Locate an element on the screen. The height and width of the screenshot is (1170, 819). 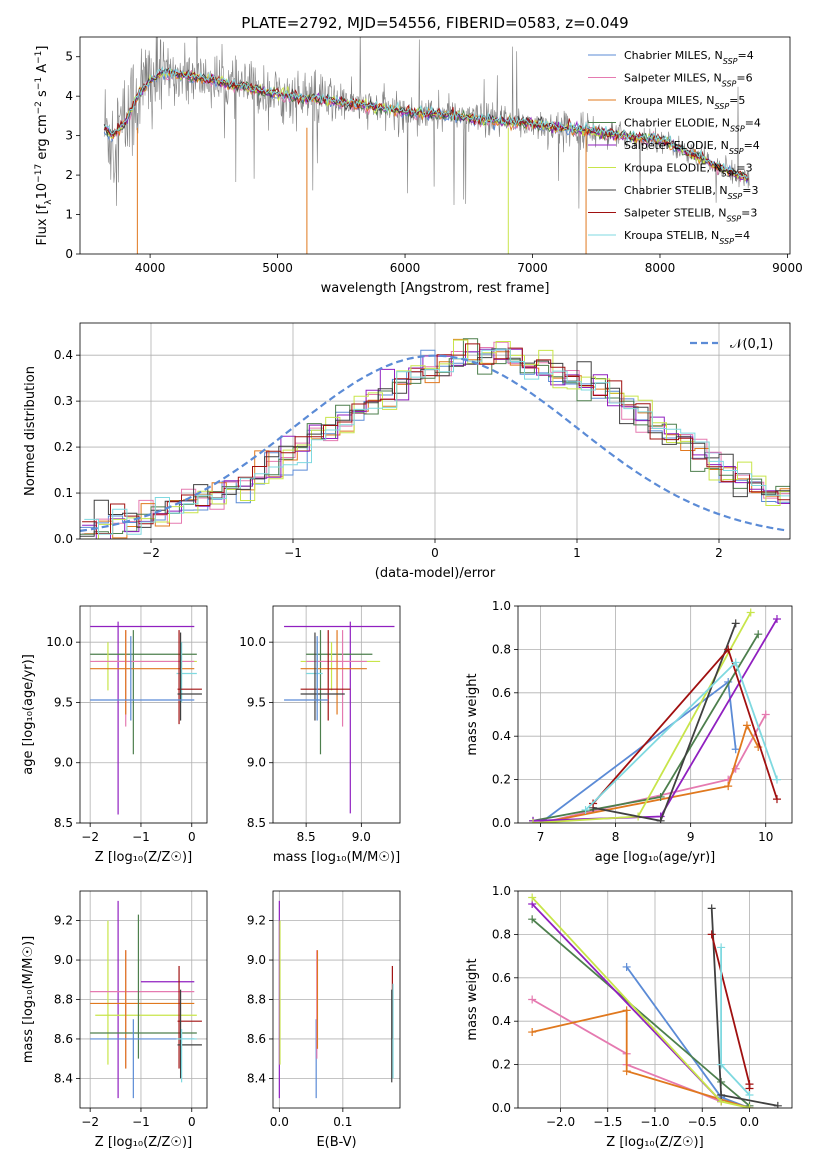
model-spectrum is located at coordinates (426, 122).